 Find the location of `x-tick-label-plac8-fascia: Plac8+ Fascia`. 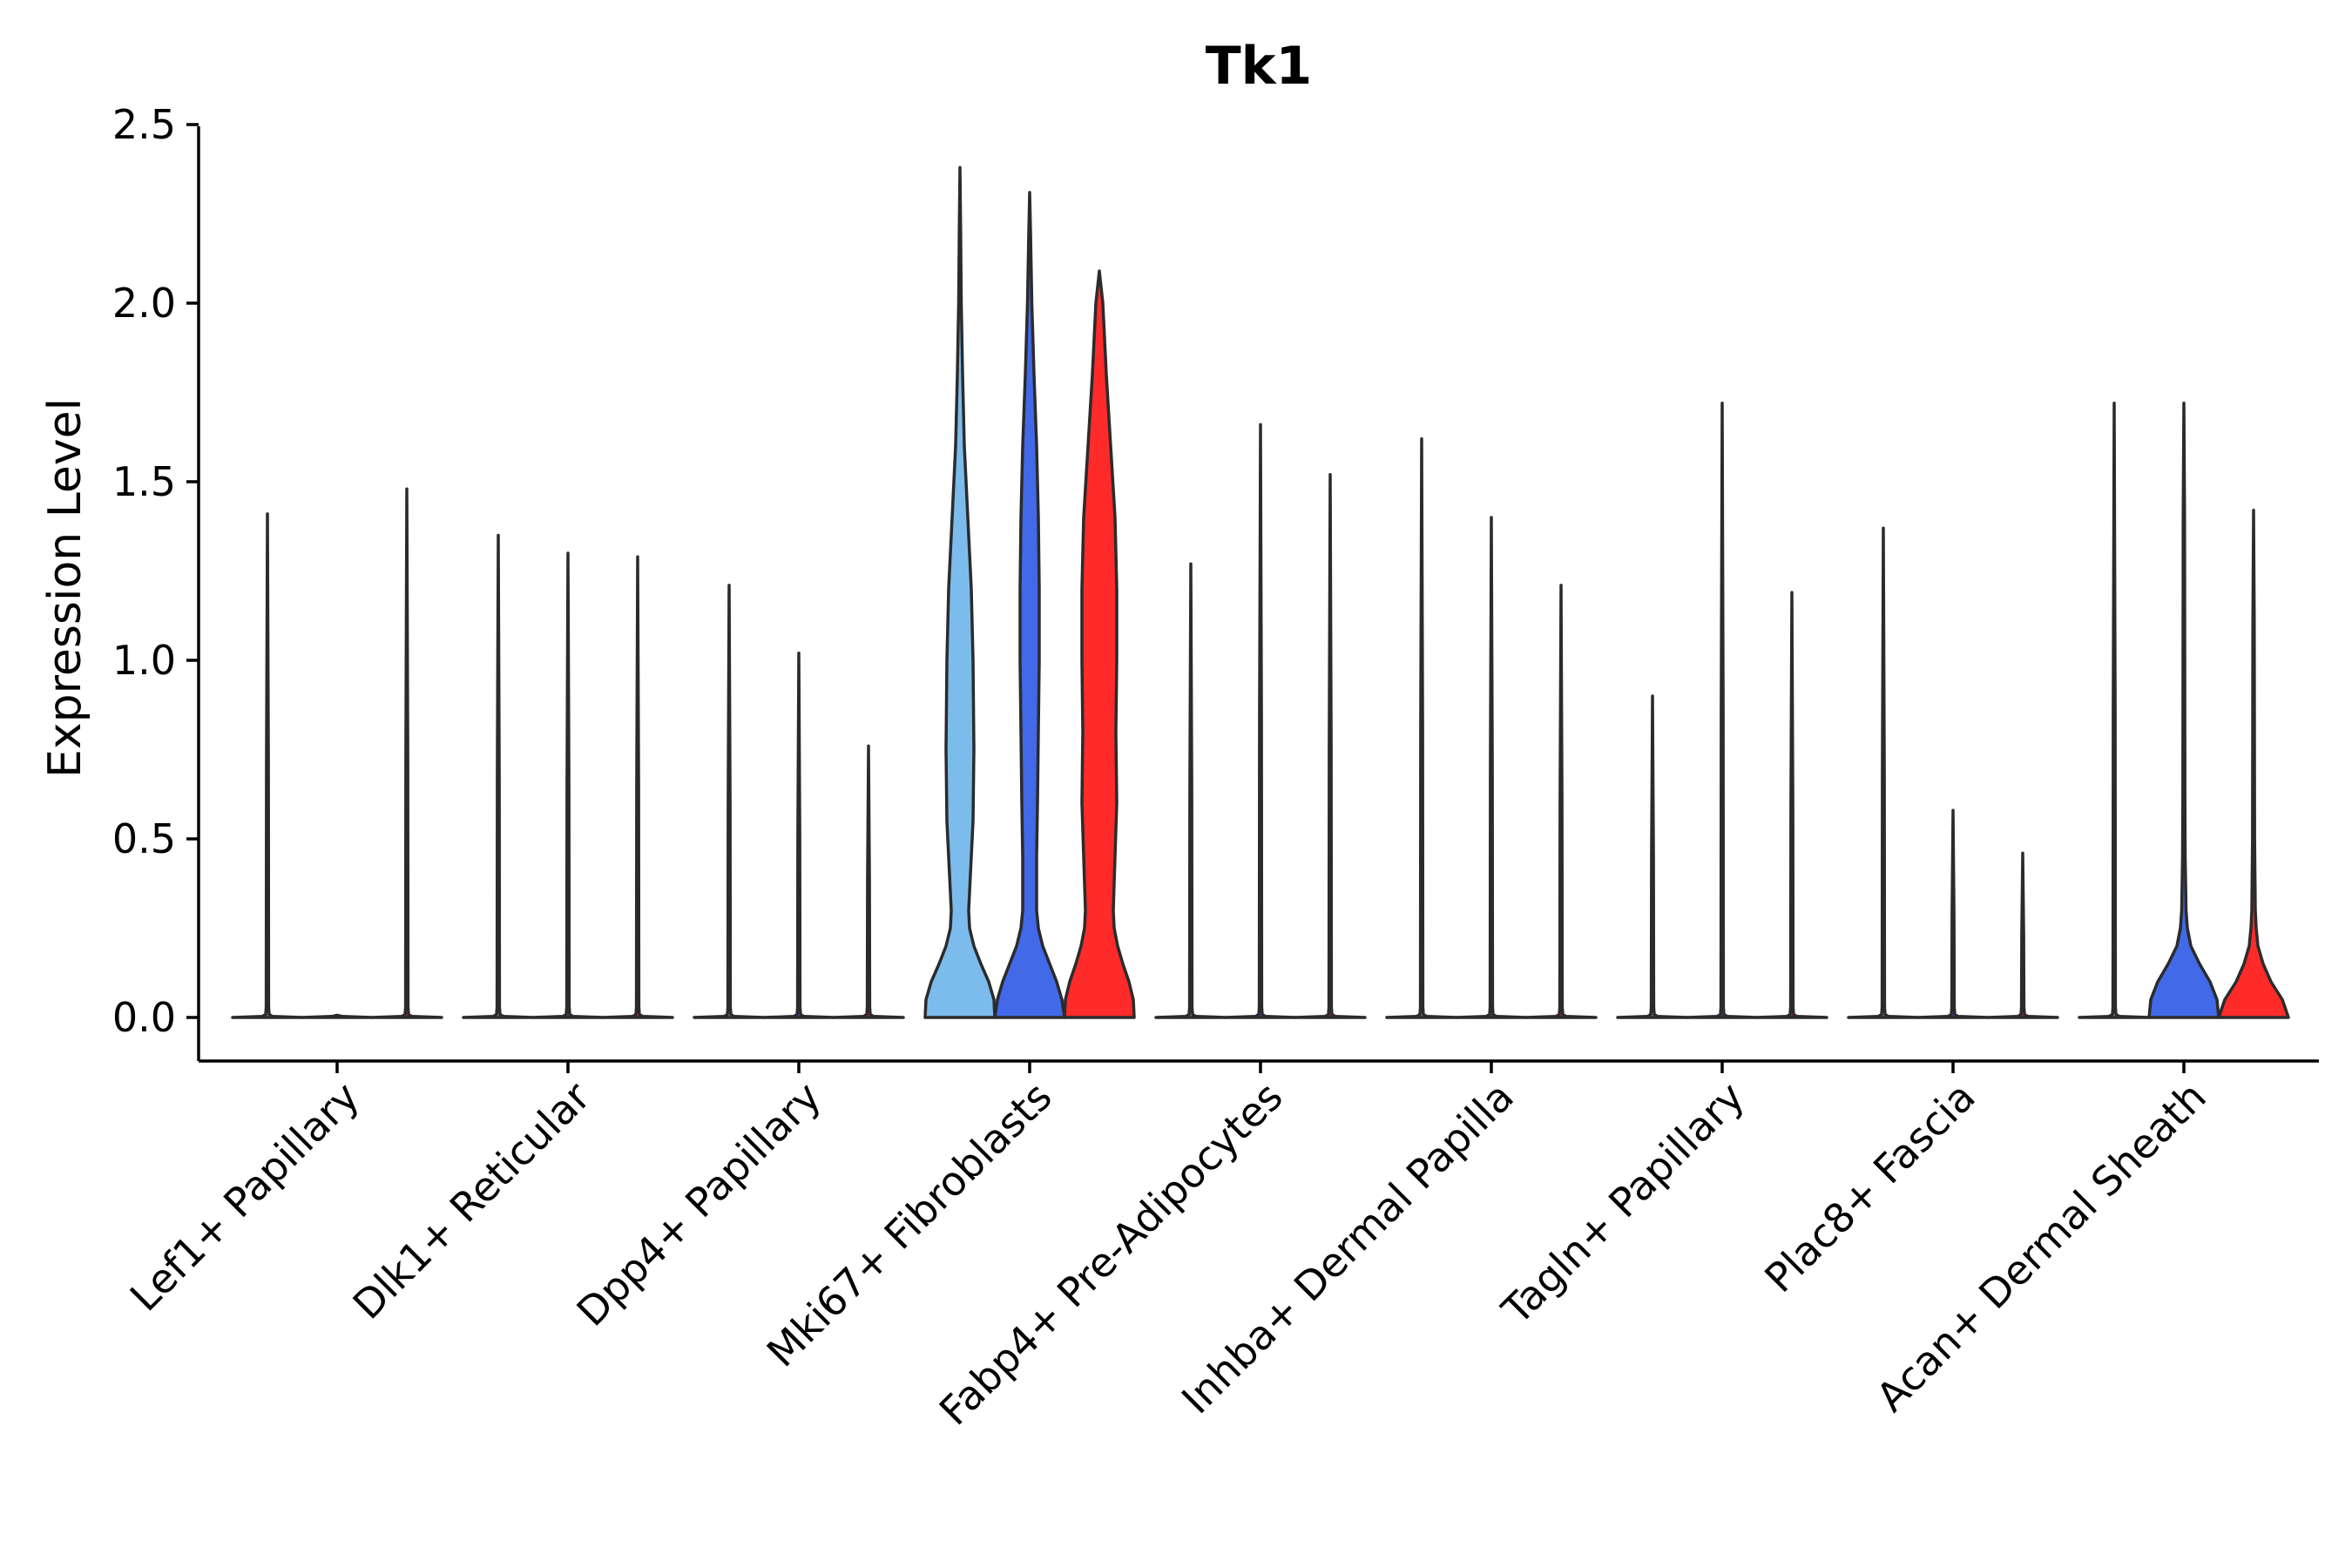

x-tick-label-plac8-fascia: Plac8+ Fascia is located at coordinates (1870, 1187).